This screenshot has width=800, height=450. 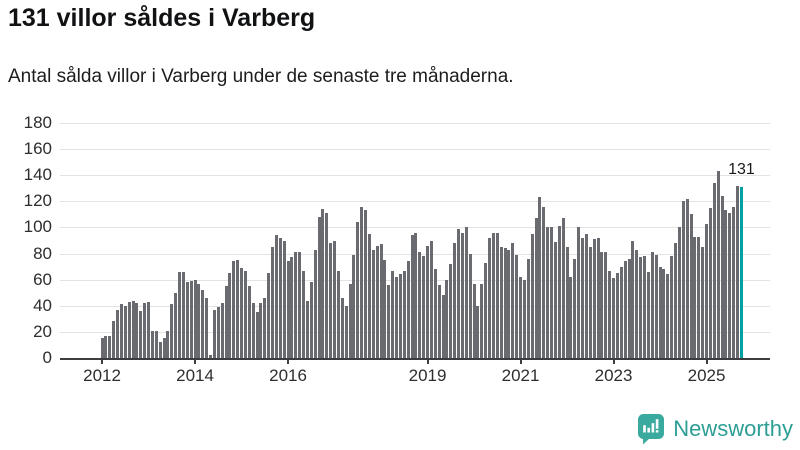 I want to click on x-axis-line, so click(x=415, y=359).